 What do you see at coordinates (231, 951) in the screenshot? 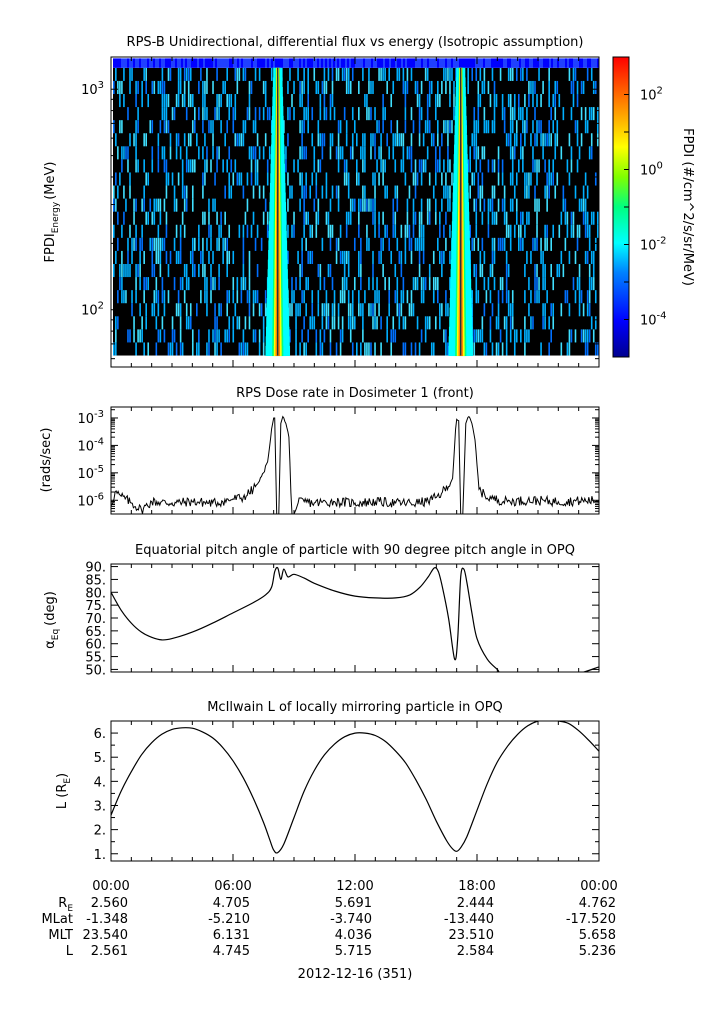
I see `ephemeris-value: 4.745` at bounding box center [231, 951].